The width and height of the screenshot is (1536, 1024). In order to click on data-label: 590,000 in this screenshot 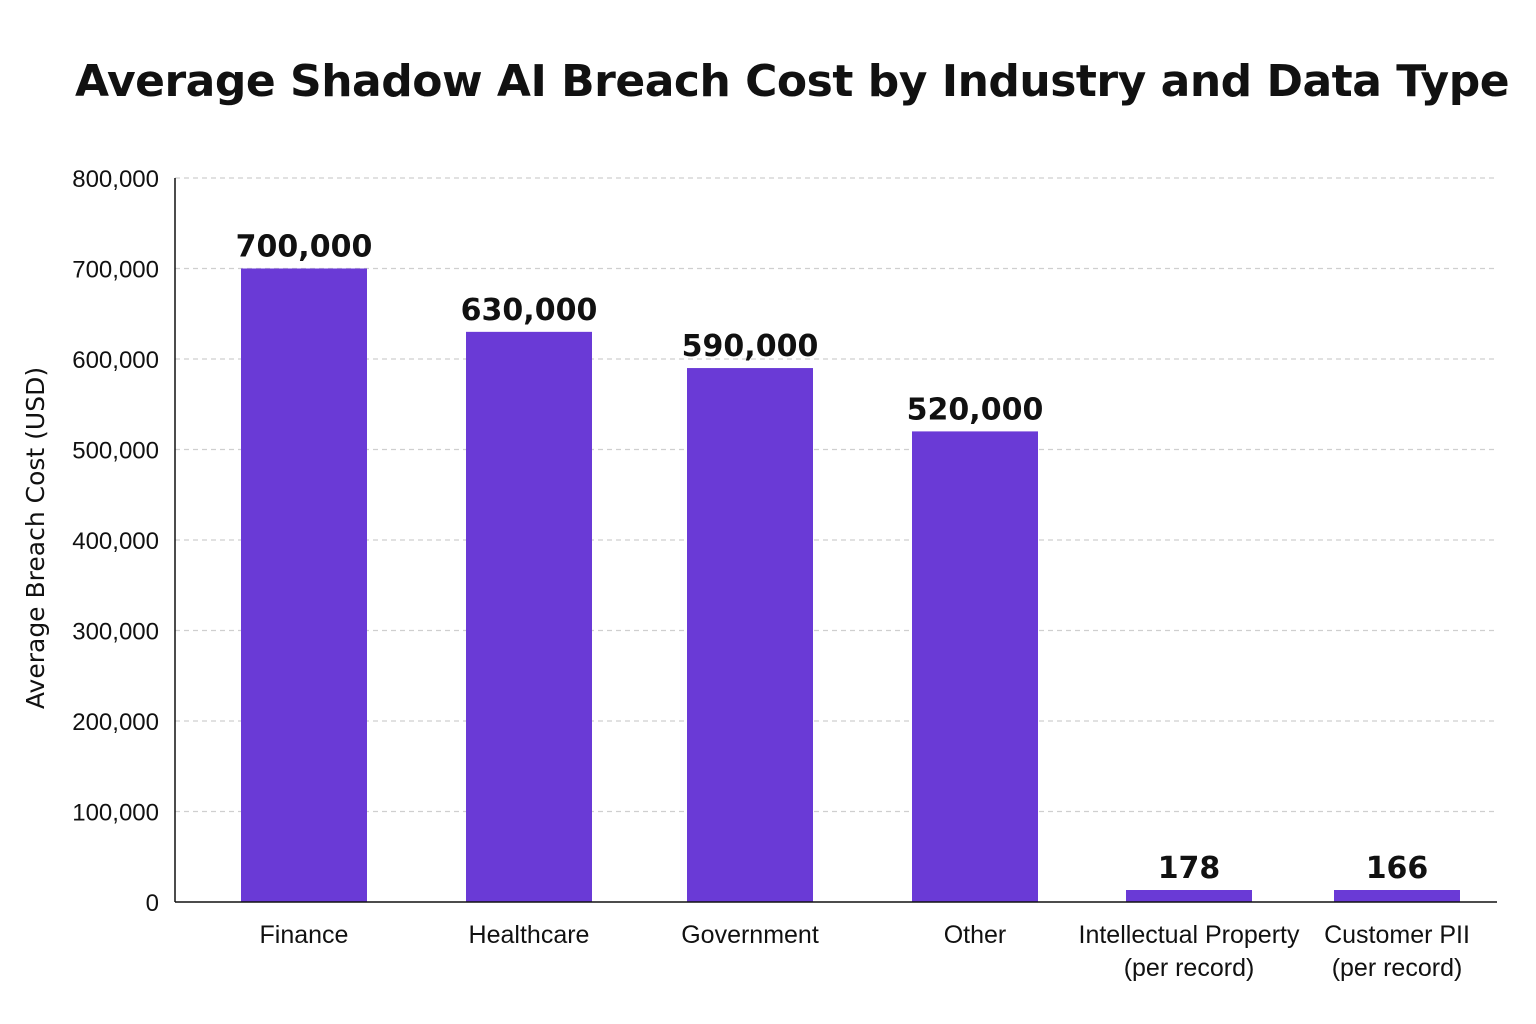, I will do `click(750, 346)`.